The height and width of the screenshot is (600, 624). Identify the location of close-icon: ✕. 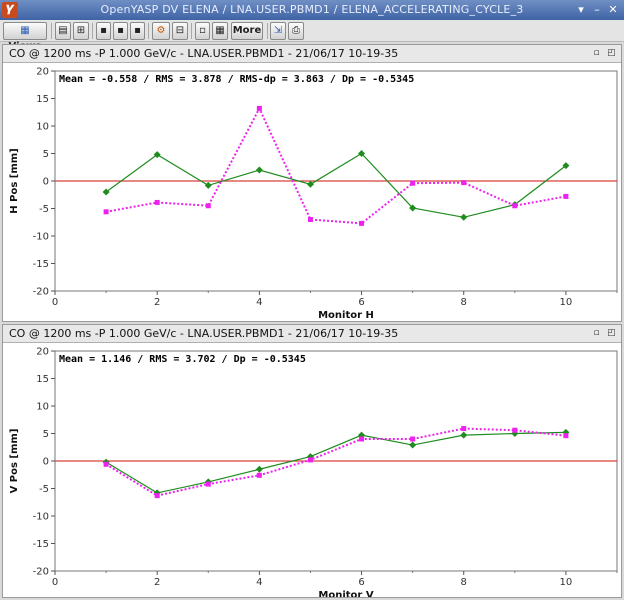
(613, 9).